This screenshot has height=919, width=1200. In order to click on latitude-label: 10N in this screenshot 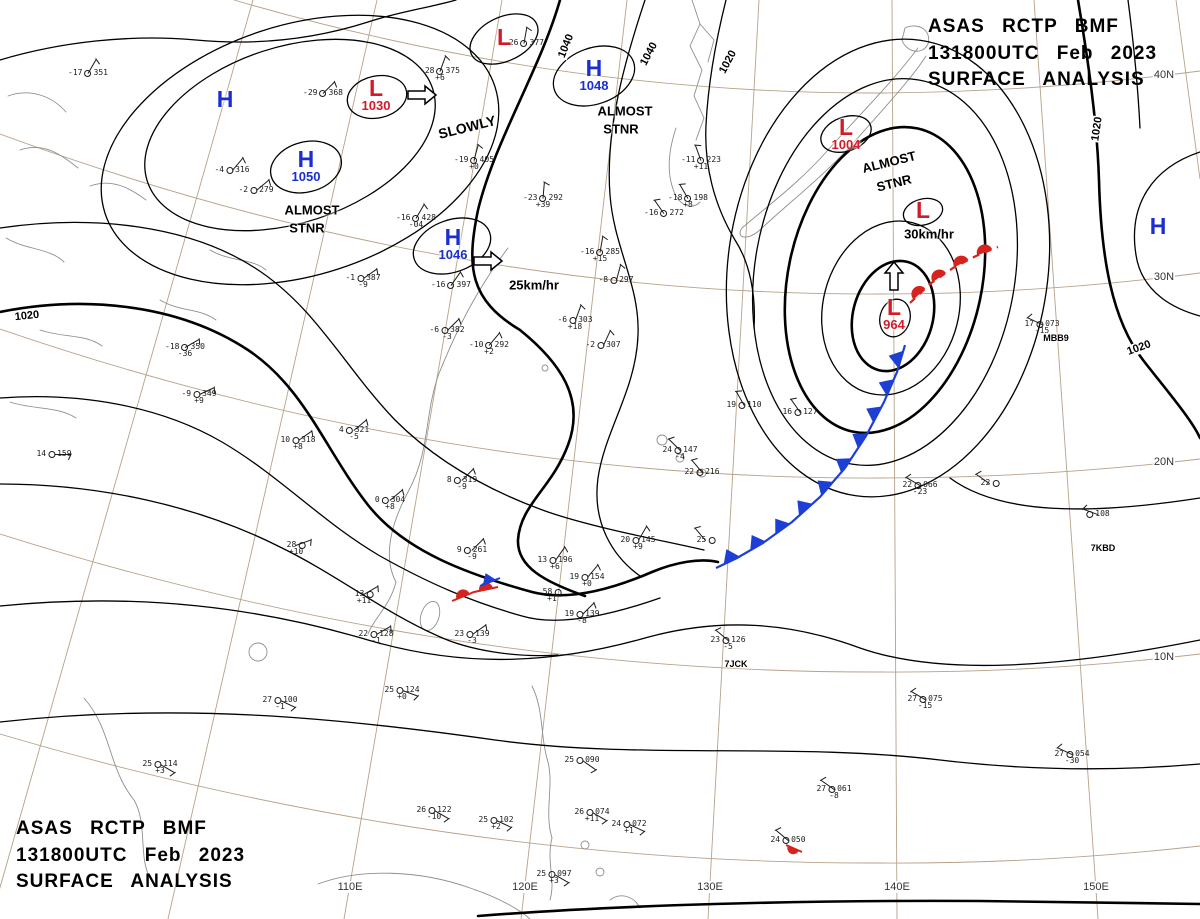, I will do `click(1164, 657)`.